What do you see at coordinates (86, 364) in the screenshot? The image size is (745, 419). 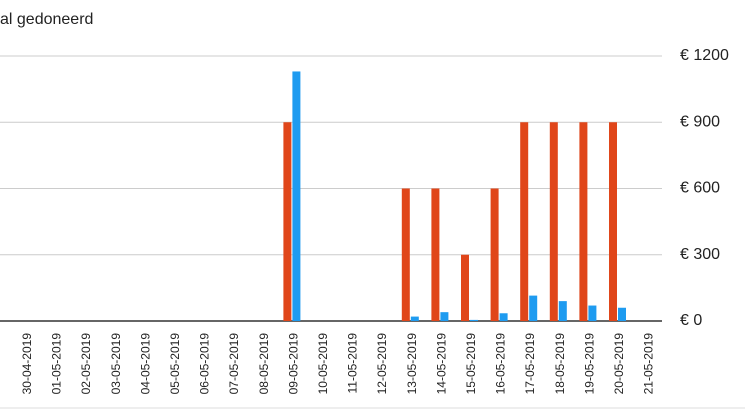 I see `x-tick-label: 02-05-2019` at bounding box center [86, 364].